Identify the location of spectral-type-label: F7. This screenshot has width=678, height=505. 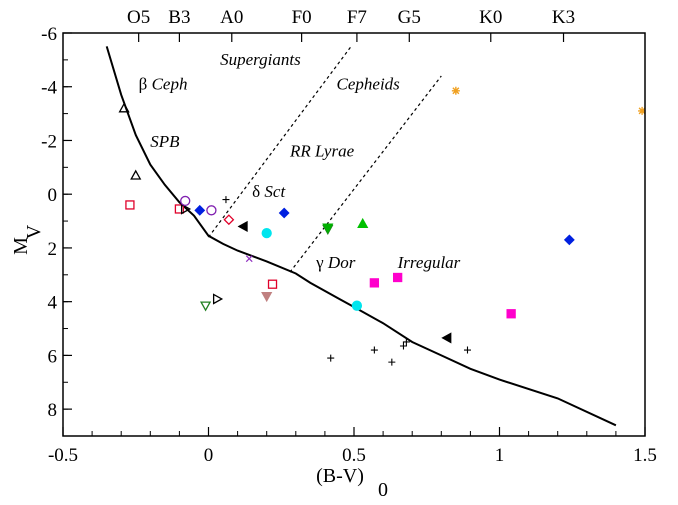
(357, 17).